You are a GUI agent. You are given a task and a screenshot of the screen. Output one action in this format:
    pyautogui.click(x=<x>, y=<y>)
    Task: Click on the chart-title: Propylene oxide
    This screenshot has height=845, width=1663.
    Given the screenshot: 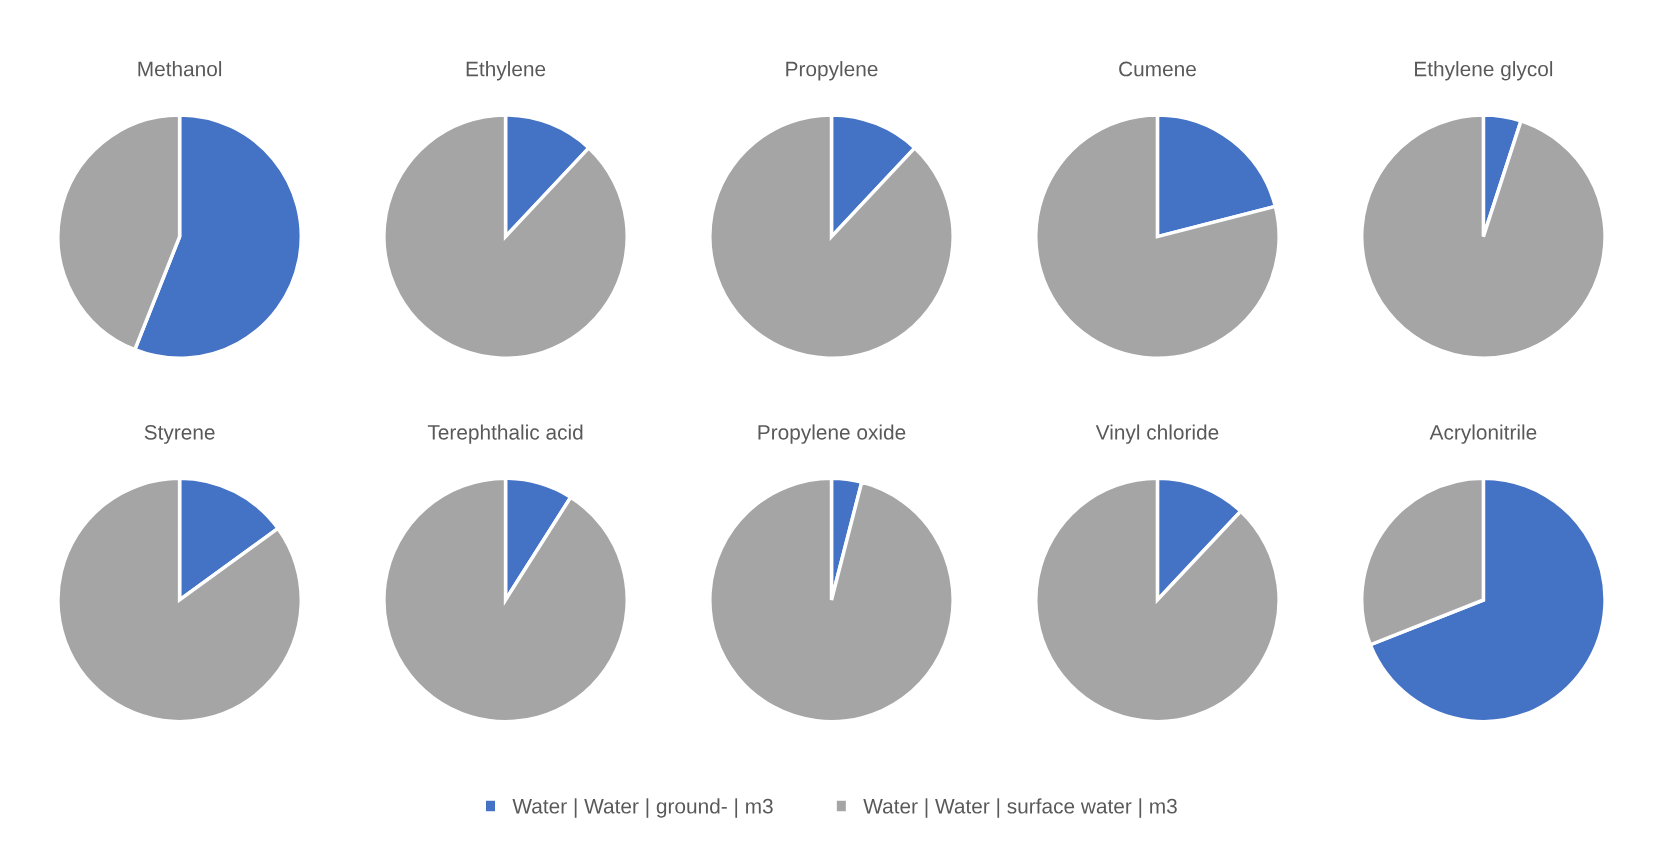 What is the action you would take?
    pyautogui.click(x=832, y=434)
    